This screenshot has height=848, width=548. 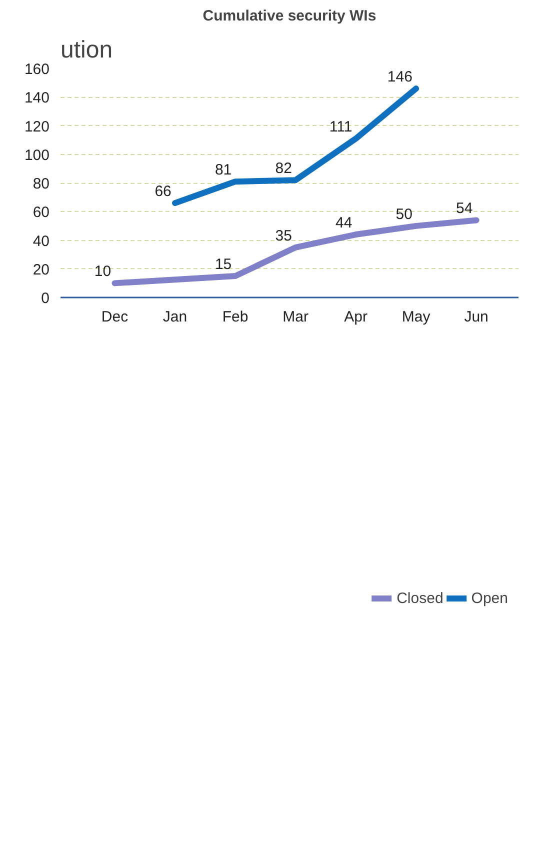 What do you see at coordinates (295, 317) in the screenshot?
I see `x-tick-label: Mar` at bounding box center [295, 317].